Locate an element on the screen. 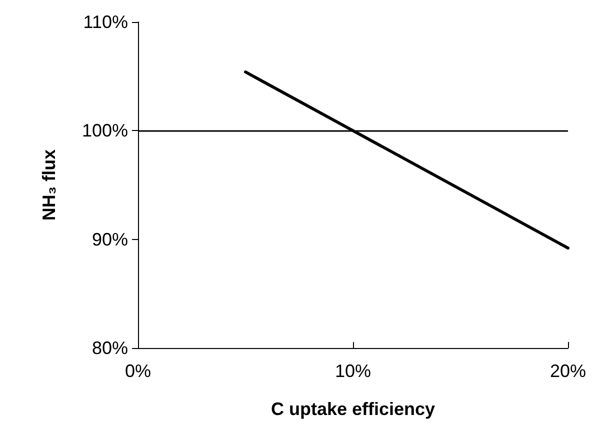  x-axis-title: C uptake efficiency is located at coordinates (353, 409).